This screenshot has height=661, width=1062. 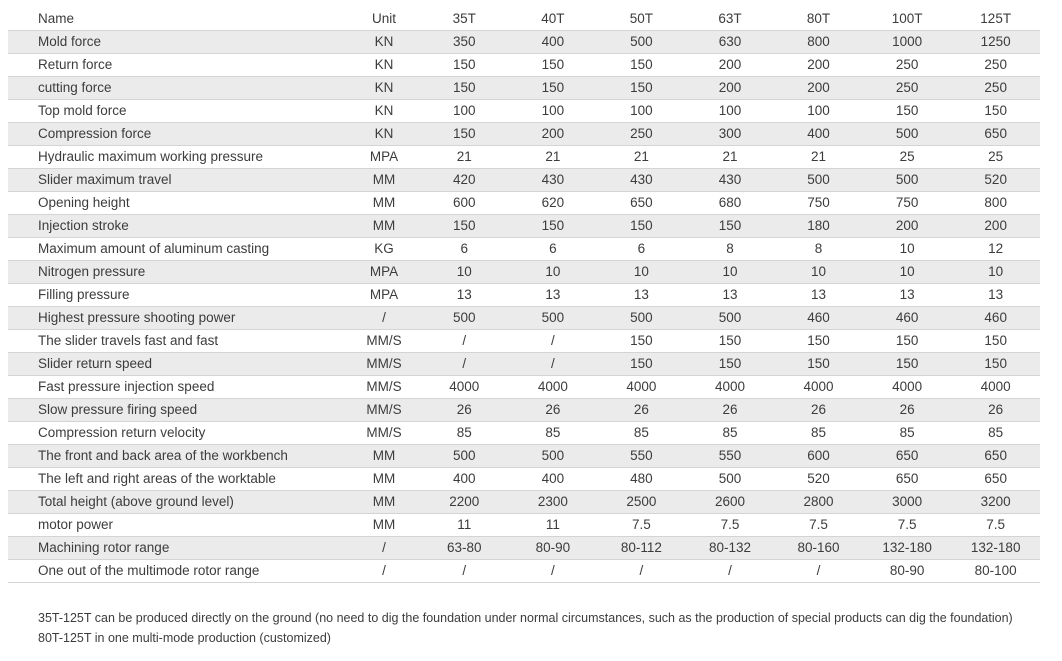 What do you see at coordinates (464, 547) in the screenshot?
I see `row-value-cell: 63-80` at bounding box center [464, 547].